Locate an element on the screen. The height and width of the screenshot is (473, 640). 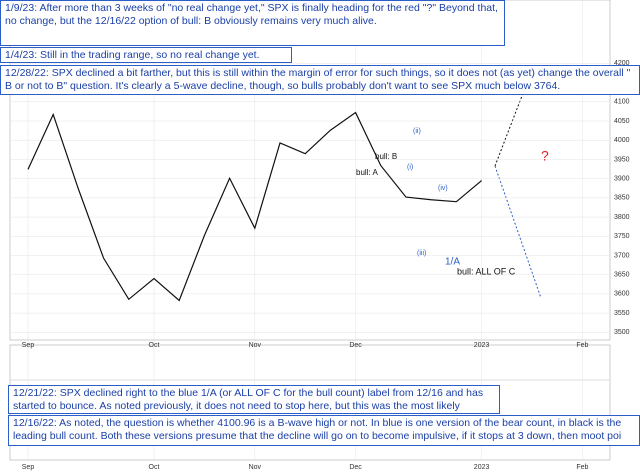
y-tick-label: 4050 is located at coordinates (622, 121).